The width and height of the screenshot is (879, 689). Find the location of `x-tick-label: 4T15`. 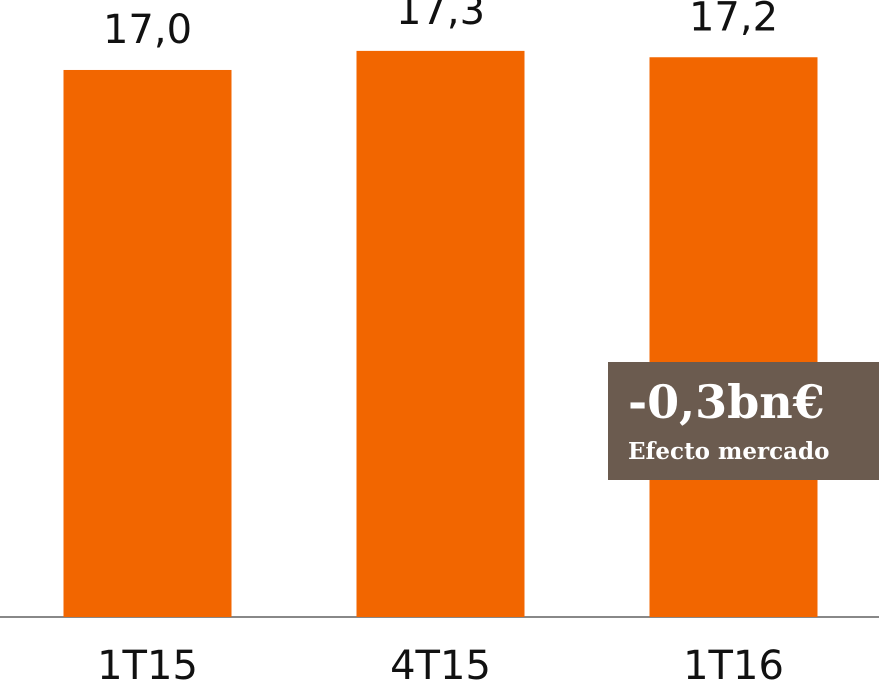

x-tick-label: 4T15 is located at coordinates (440, 666).